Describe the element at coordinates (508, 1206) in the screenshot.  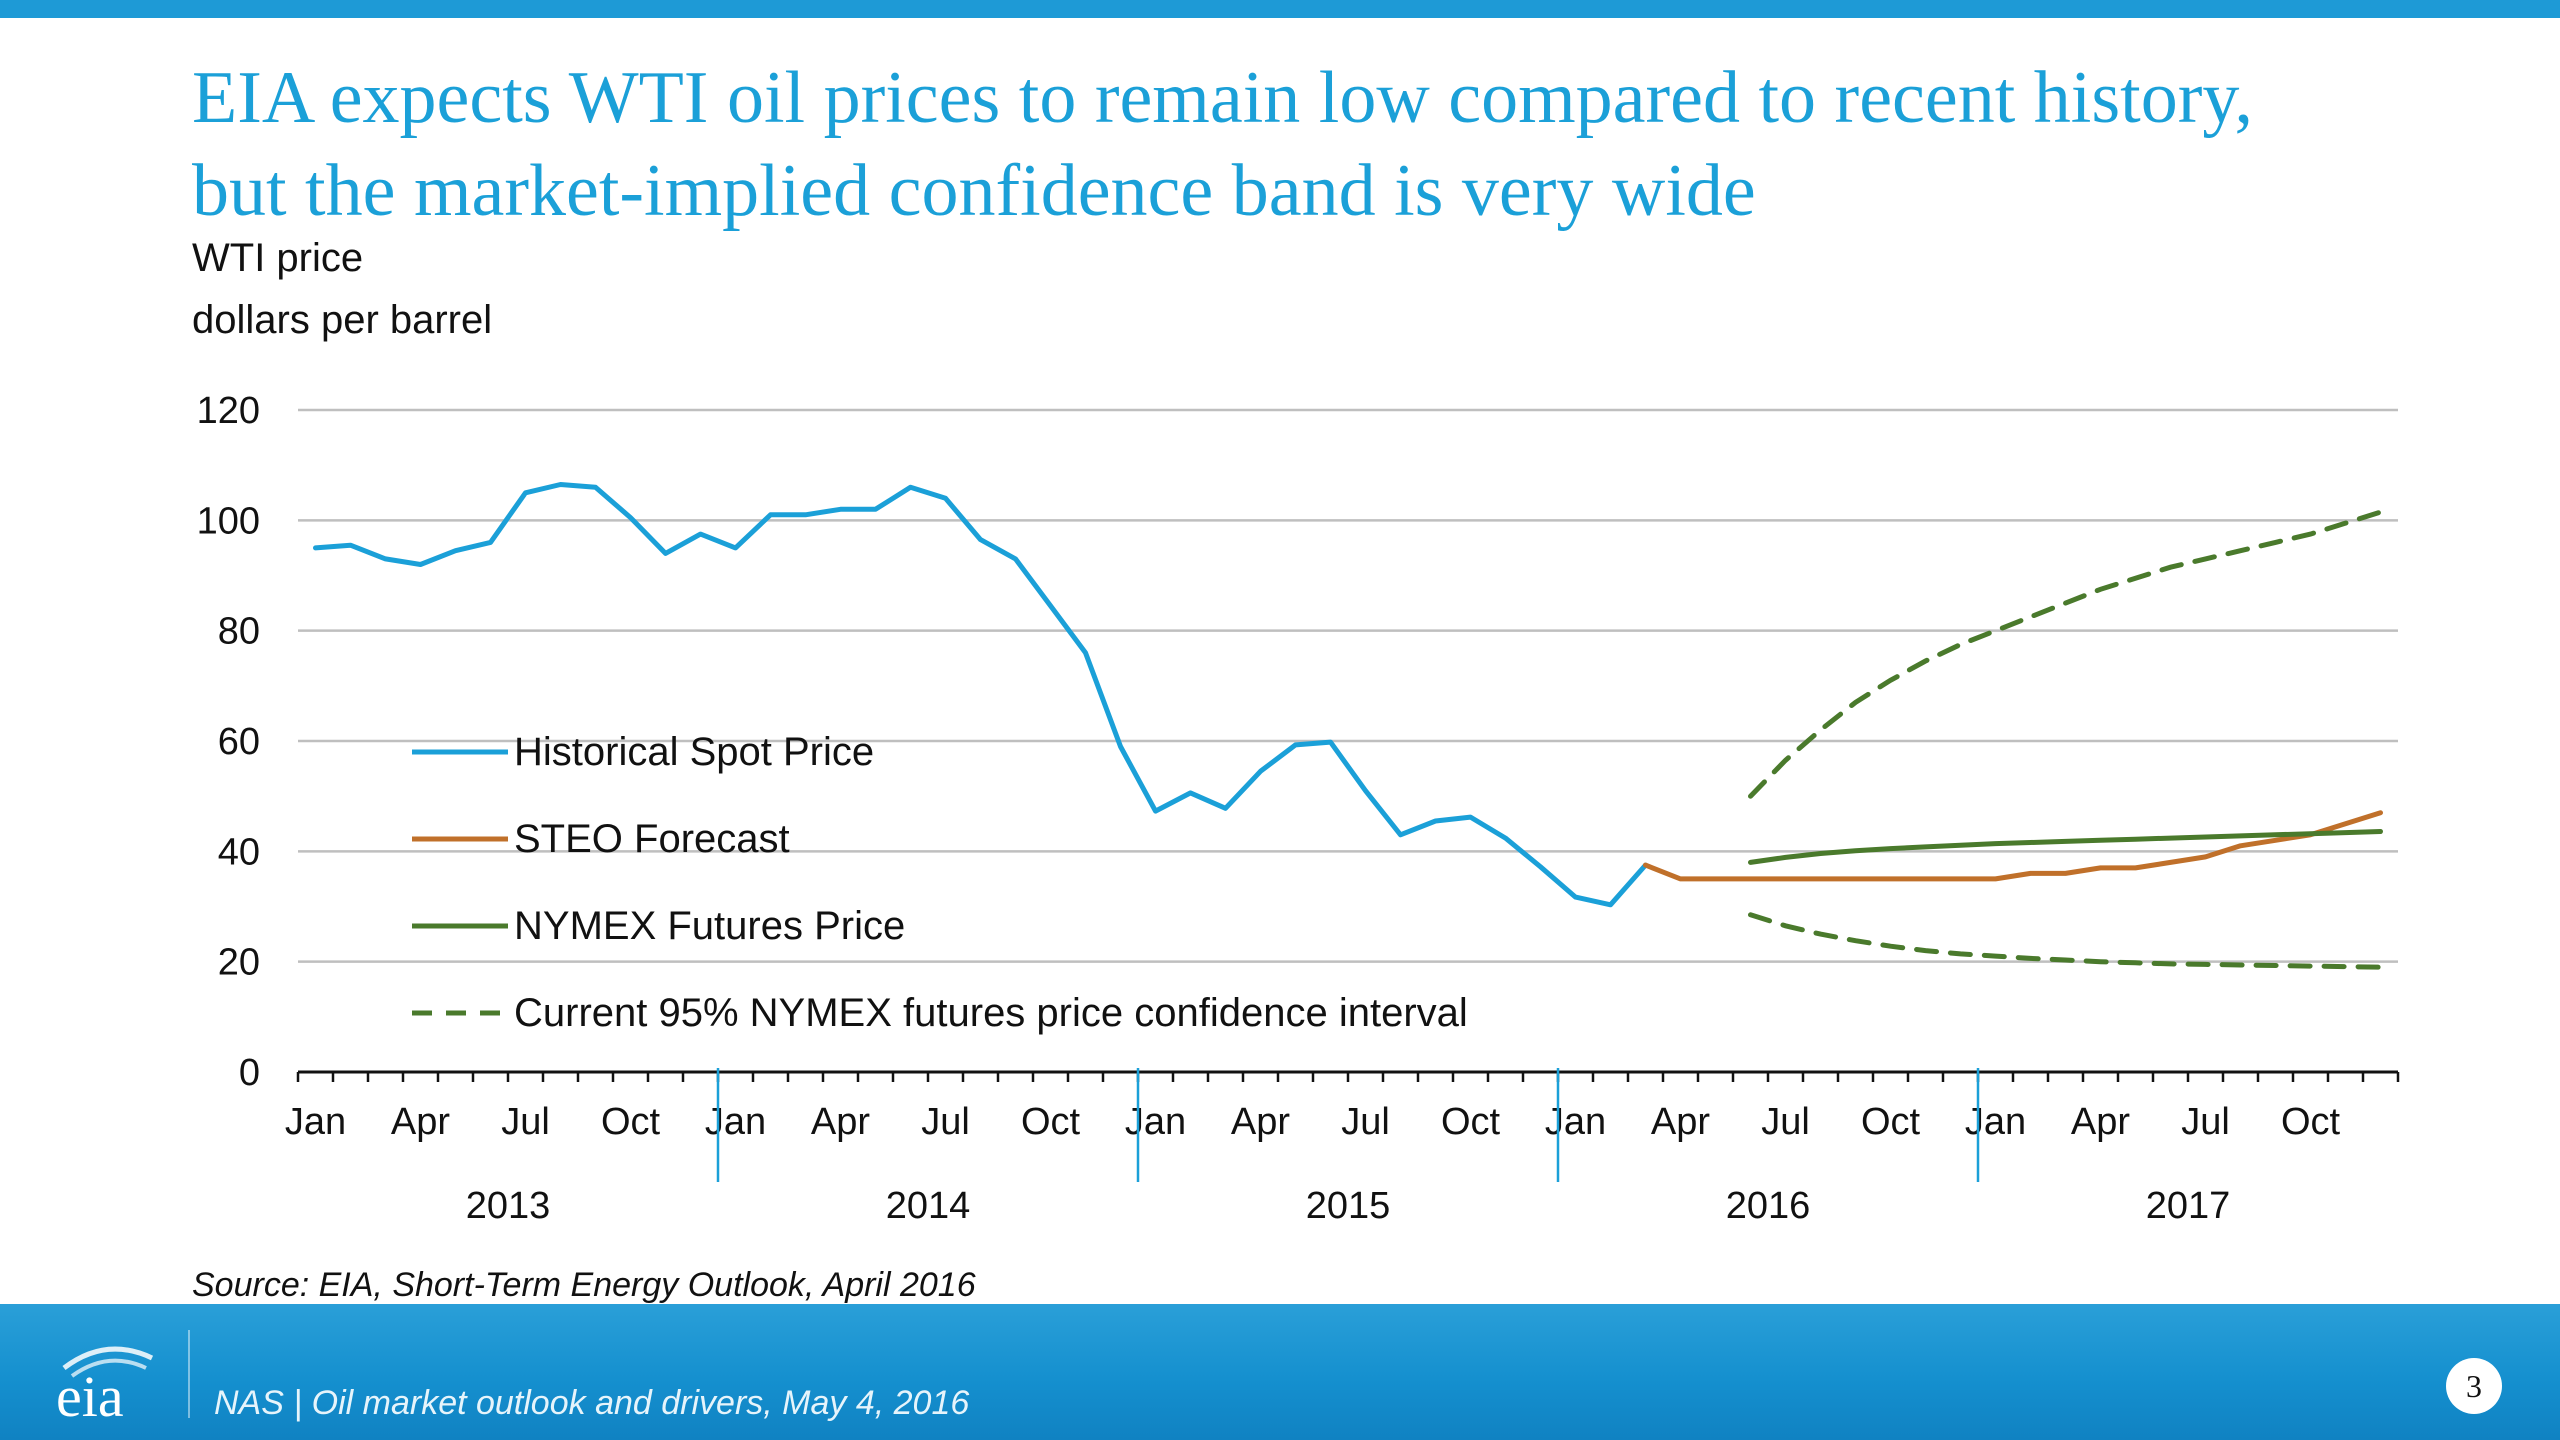
I see `x-year-label: 2013` at that location.